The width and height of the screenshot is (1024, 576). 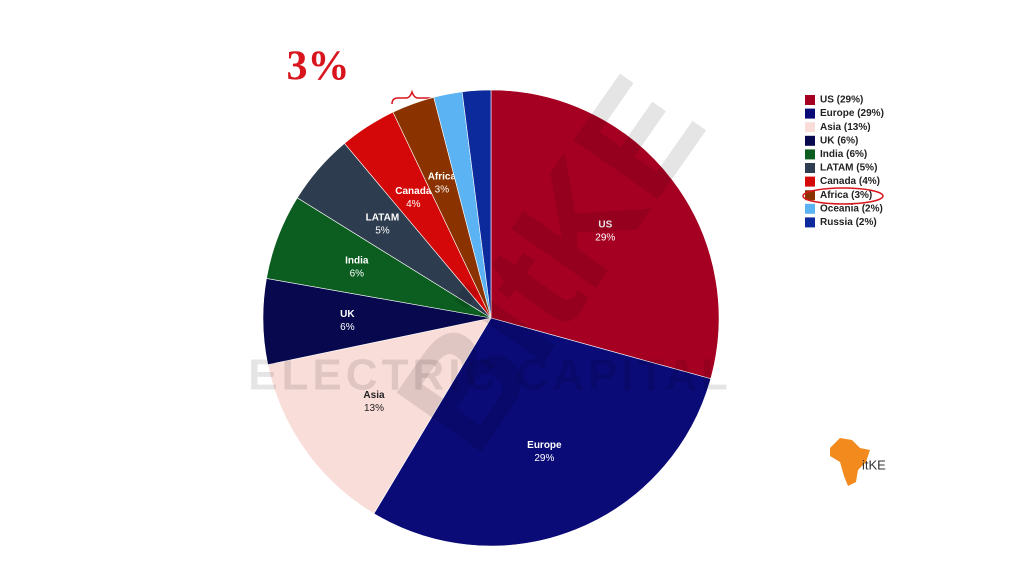 What do you see at coordinates (852, 113) in the screenshot?
I see `legend-label: Europe (29%)` at bounding box center [852, 113].